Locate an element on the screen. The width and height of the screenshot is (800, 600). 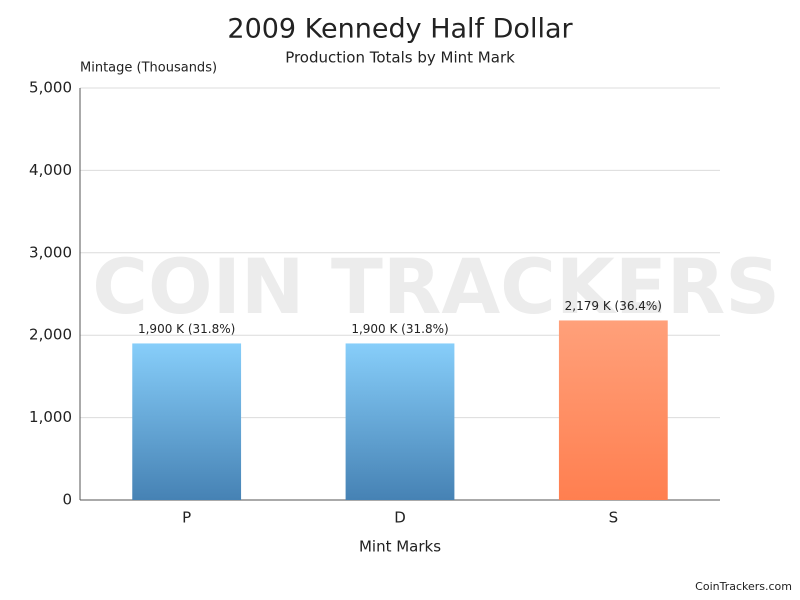
x-tick-label: P is located at coordinates (186, 518).